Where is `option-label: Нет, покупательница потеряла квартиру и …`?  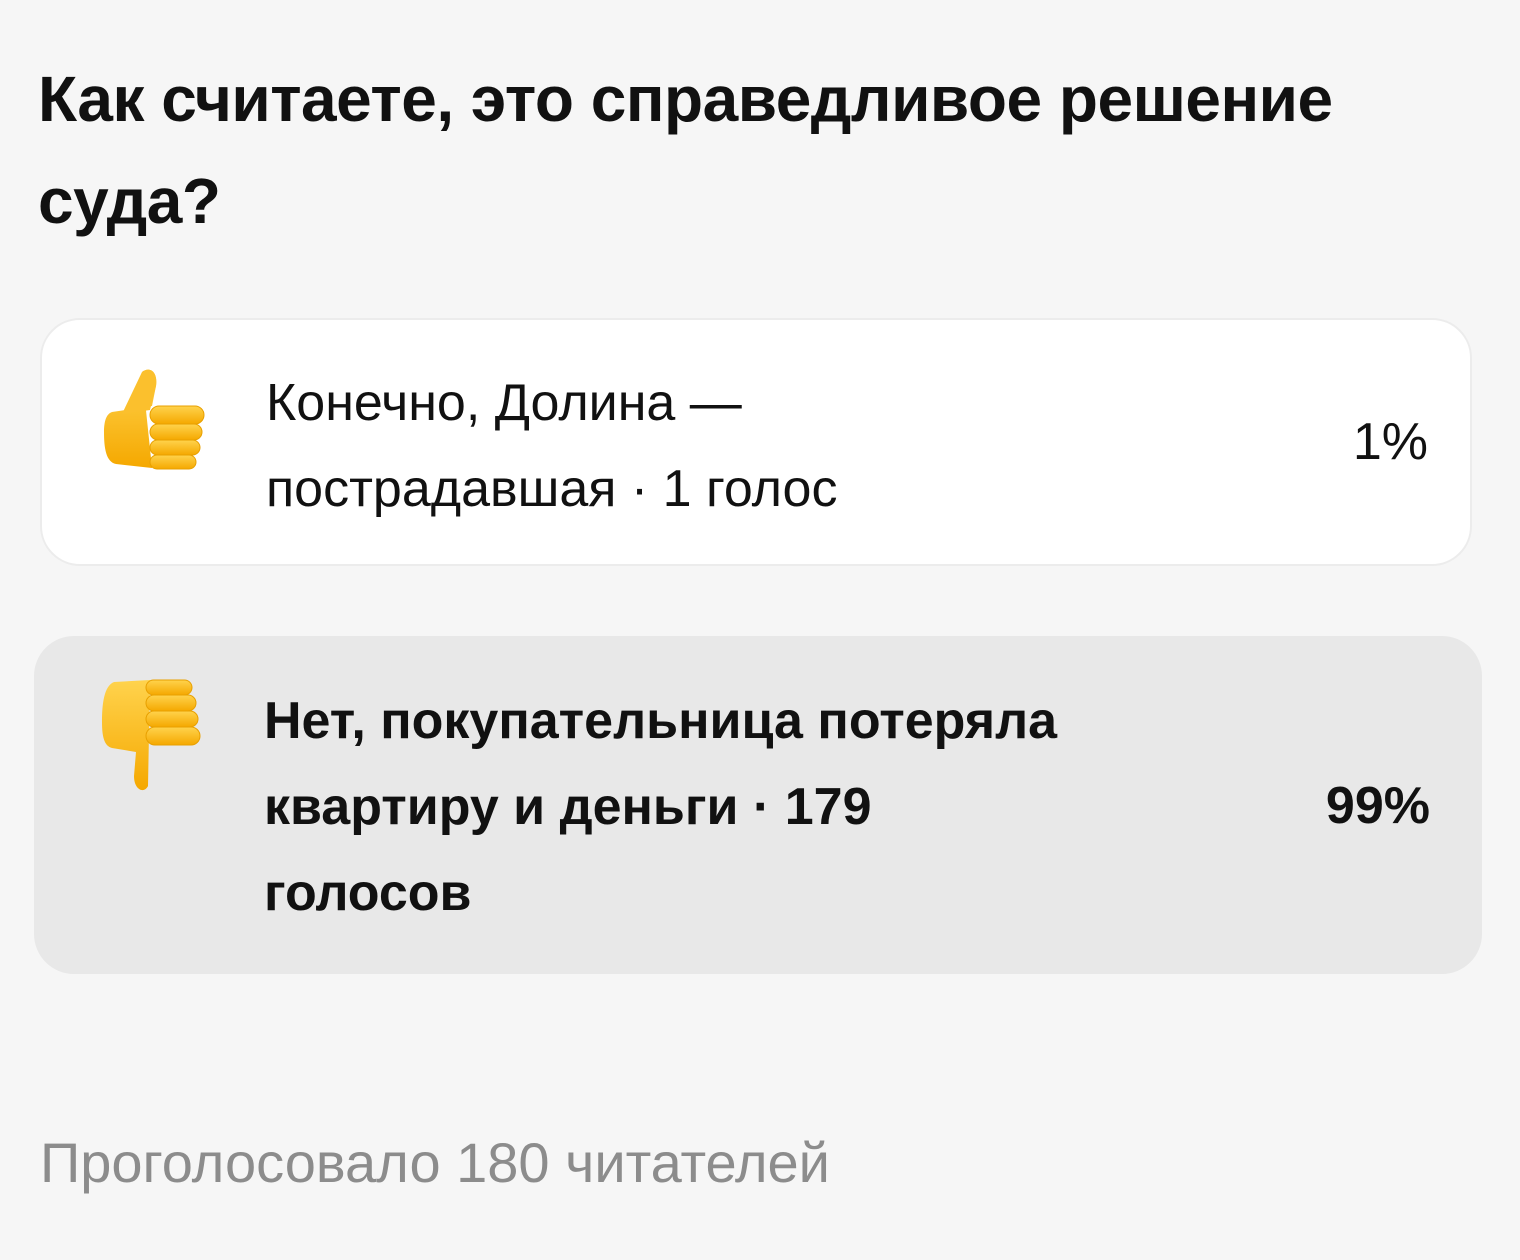
option-label: Нет, покупательница потеряла квартиру и … is located at coordinates (661, 807).